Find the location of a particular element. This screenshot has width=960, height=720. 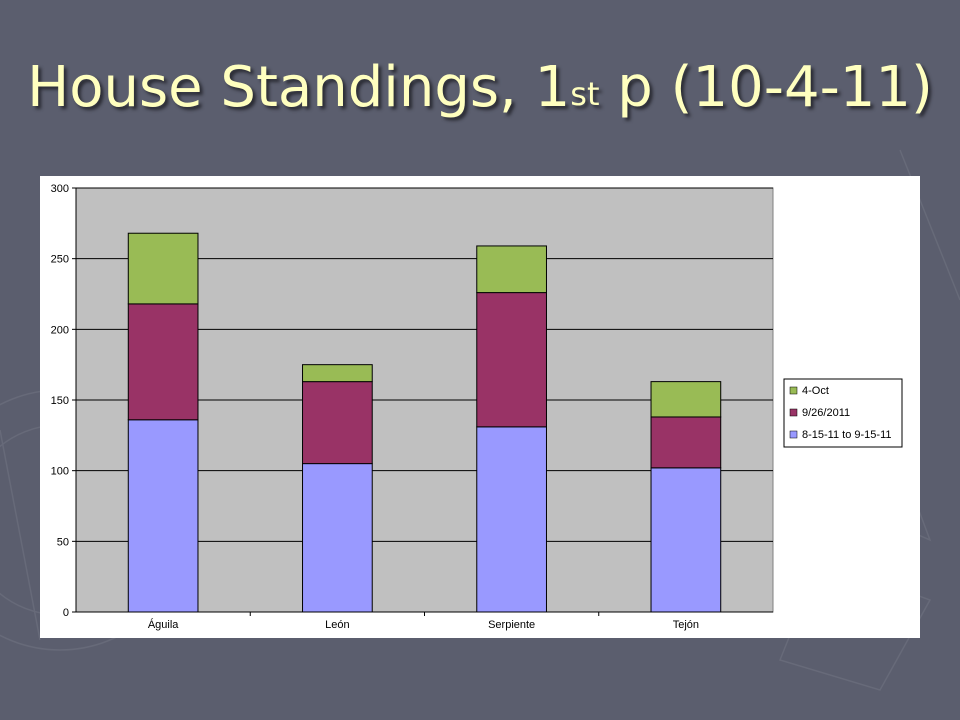

legend-label: 9/26/2011 is located at coordinates (826, 413).